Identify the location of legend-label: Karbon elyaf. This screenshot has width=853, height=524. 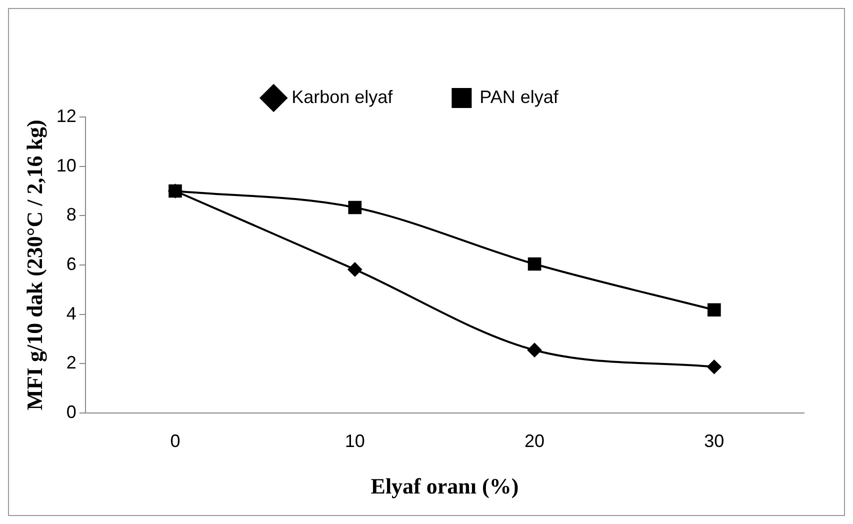
(343, 96).